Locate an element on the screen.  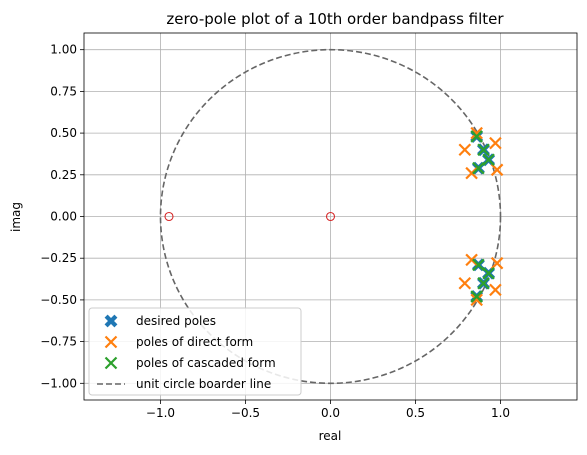
x-tick-label: 0.0 is located at coordinates (330, 413).